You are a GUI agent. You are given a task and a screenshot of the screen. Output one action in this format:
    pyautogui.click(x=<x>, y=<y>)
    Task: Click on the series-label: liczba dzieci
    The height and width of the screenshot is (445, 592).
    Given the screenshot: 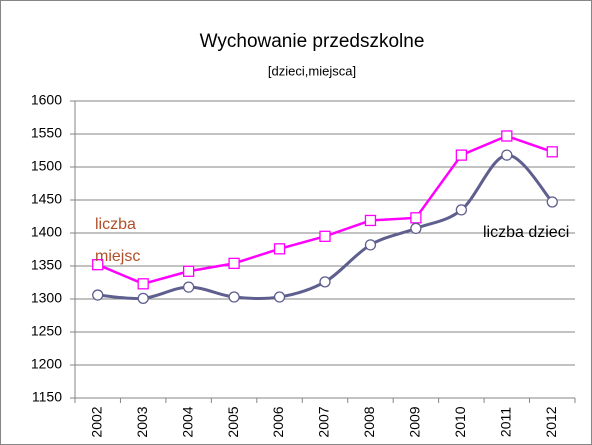 What is the action you would take?
    pyautogui.click(x=526, y=232)
    